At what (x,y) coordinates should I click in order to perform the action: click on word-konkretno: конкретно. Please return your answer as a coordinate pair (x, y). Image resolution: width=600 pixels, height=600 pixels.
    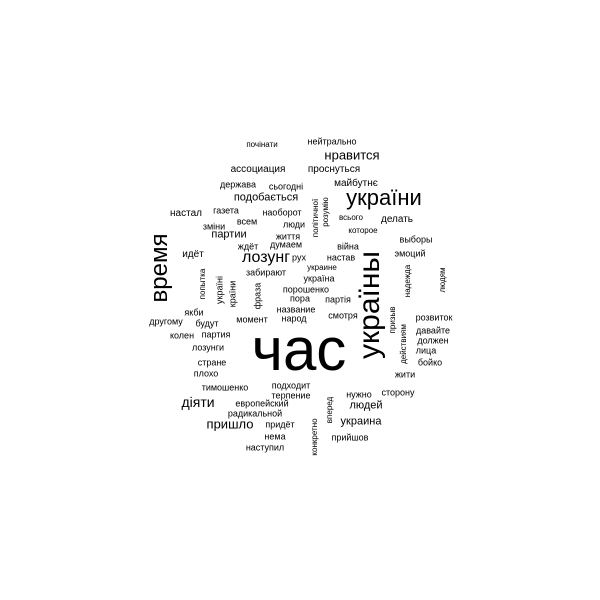
    Looking at the image, I should click on (314, 437).